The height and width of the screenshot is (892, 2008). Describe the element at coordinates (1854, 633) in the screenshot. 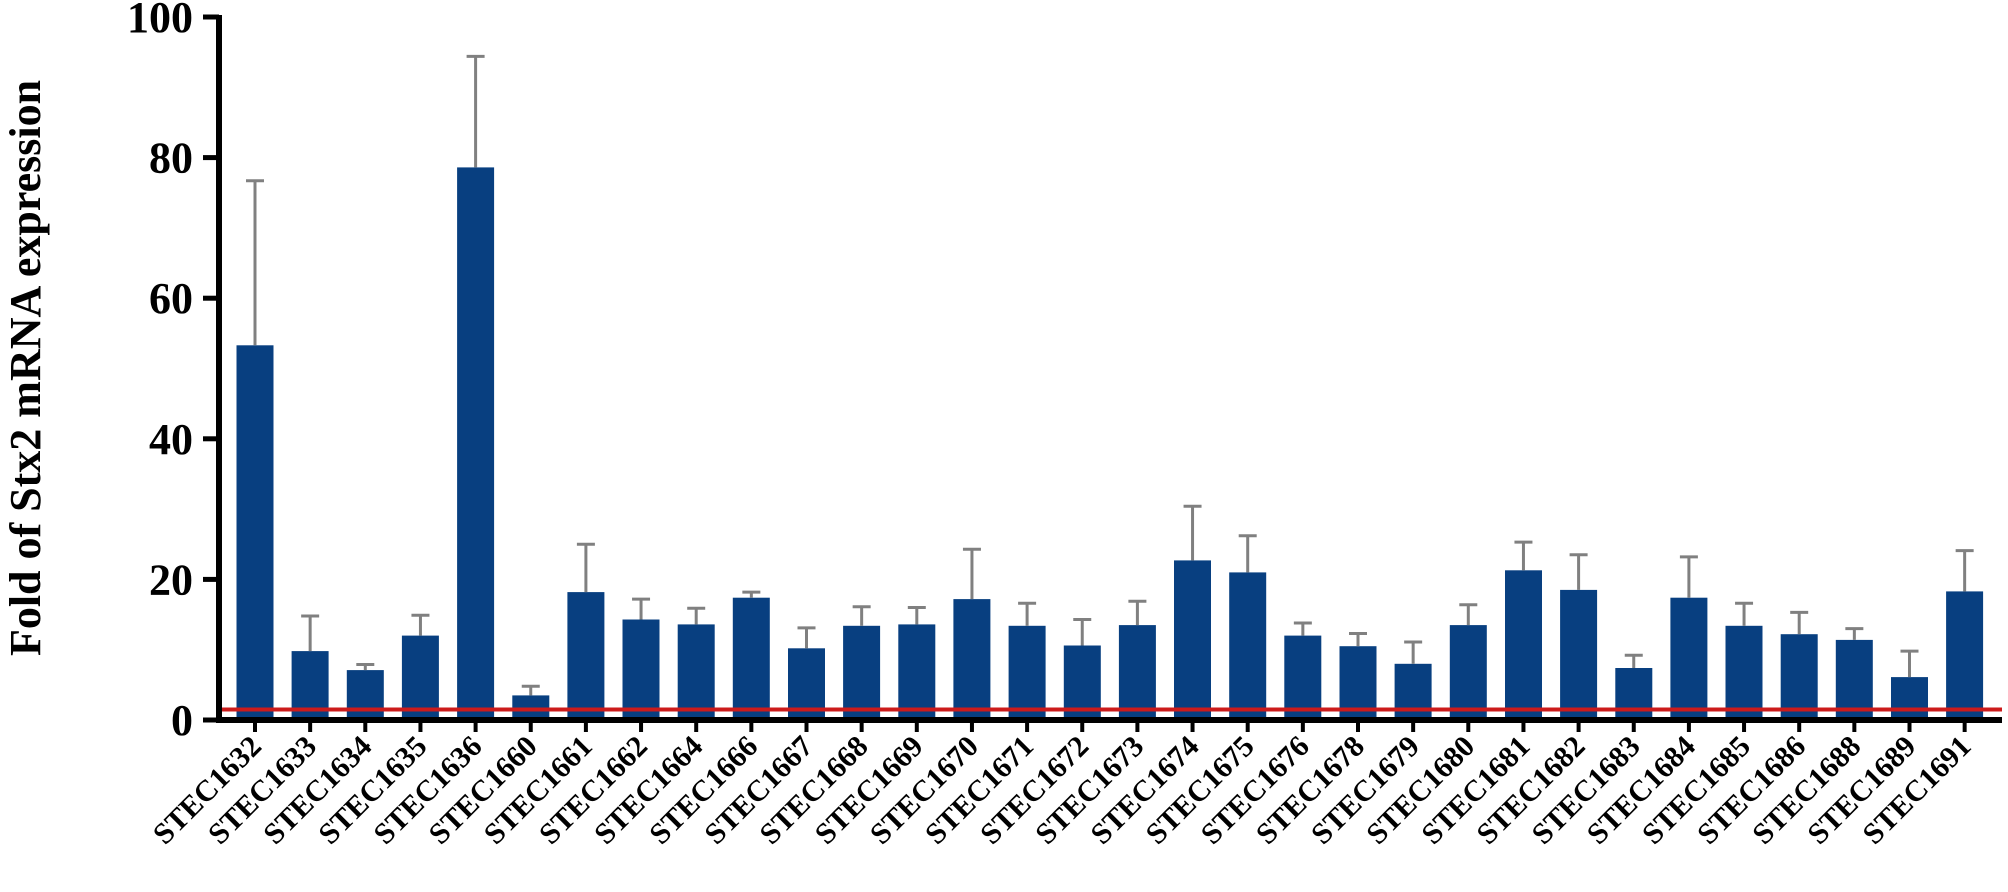

I see `error-bar-stec1688` at that location.